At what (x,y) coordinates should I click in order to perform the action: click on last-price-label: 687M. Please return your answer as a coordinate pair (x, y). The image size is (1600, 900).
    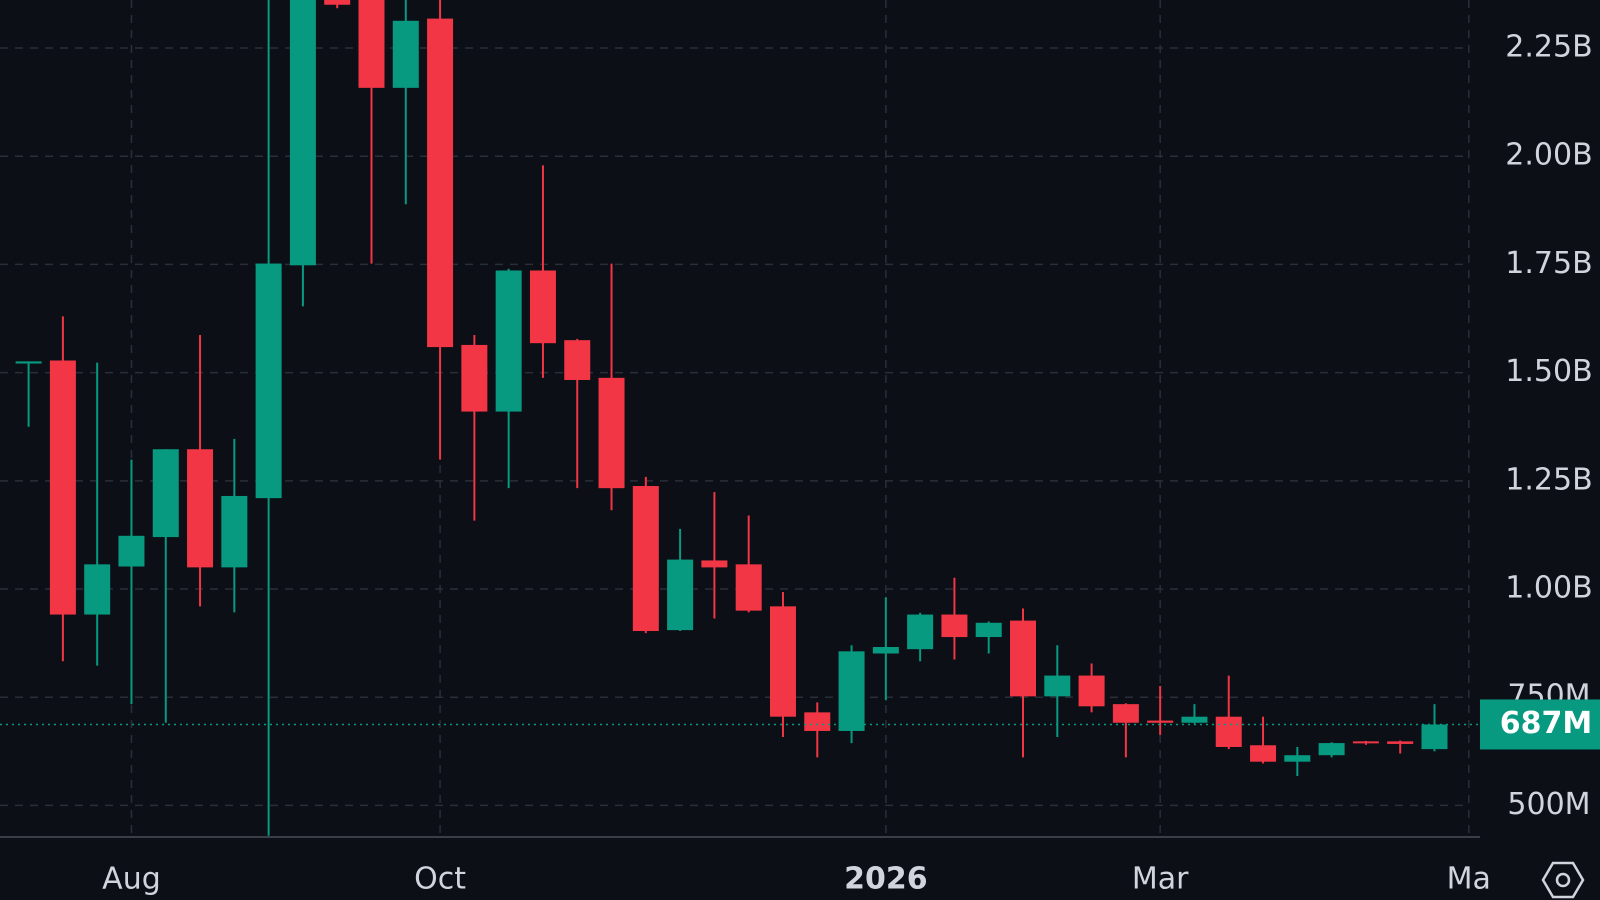
    Looking at the image, I should click on (1546, 723).